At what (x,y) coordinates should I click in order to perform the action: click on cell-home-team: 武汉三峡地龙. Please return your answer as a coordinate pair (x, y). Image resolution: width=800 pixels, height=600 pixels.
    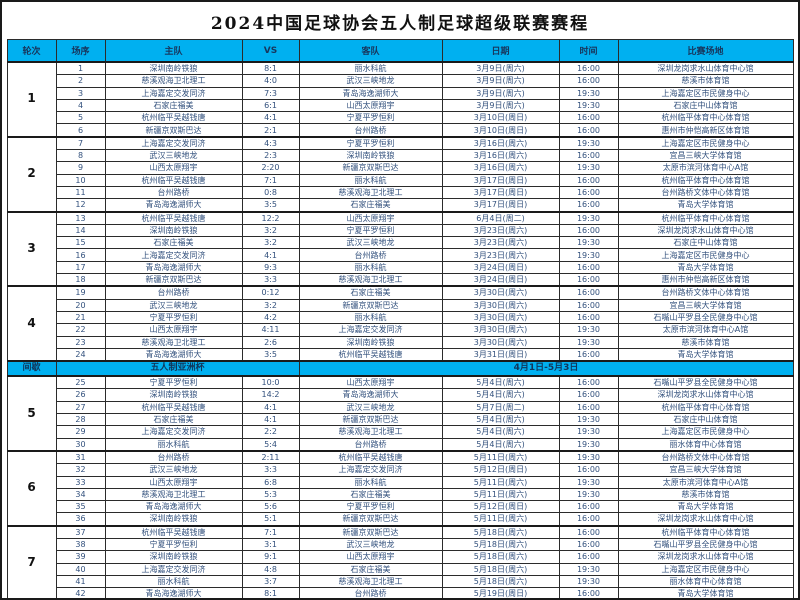
    Looking at the image, I should click on (173, 470).